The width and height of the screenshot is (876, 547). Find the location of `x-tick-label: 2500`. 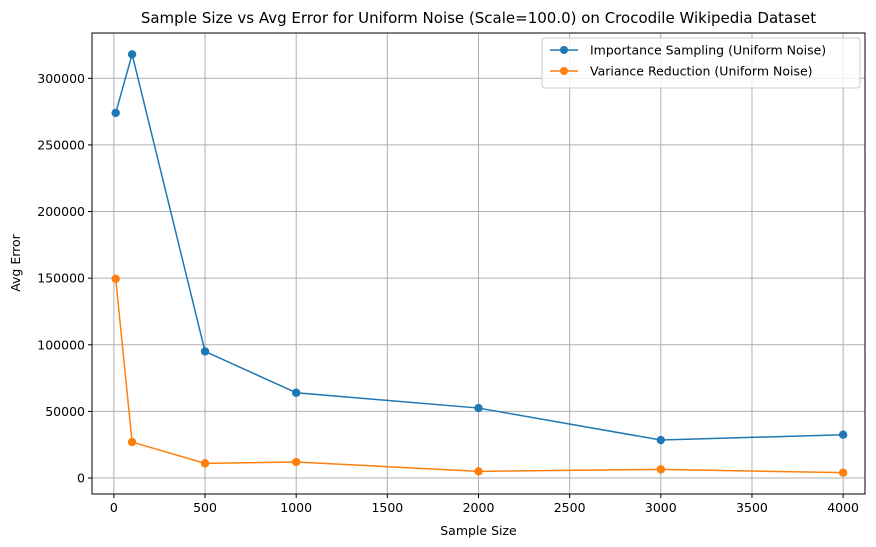

x-tick-label: 2500 is located at coordinates (570, 507).